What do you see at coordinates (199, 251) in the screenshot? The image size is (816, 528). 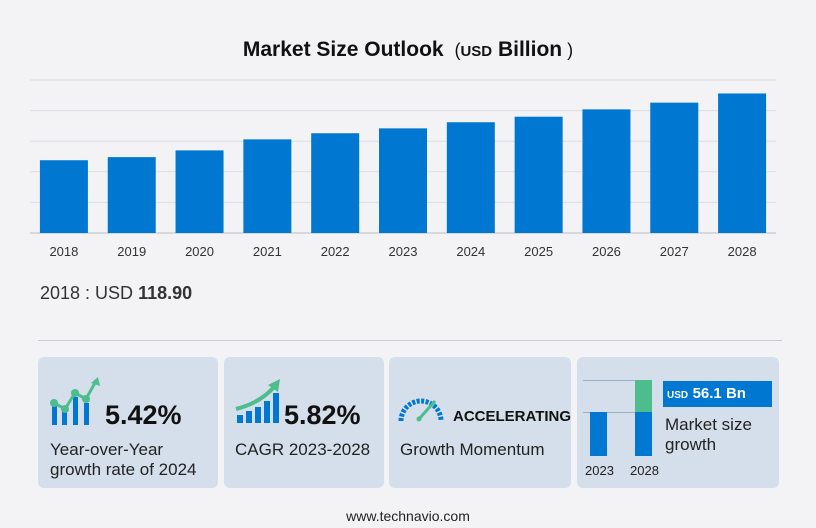 I see `x-tick-label: 2020` at bounding box center [199, 251].